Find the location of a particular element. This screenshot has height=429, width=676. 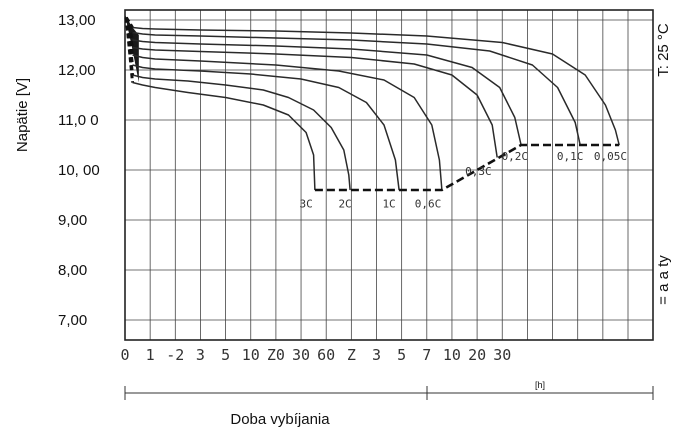

hours-unit-label: [h] is located at coordinates (540, 385).